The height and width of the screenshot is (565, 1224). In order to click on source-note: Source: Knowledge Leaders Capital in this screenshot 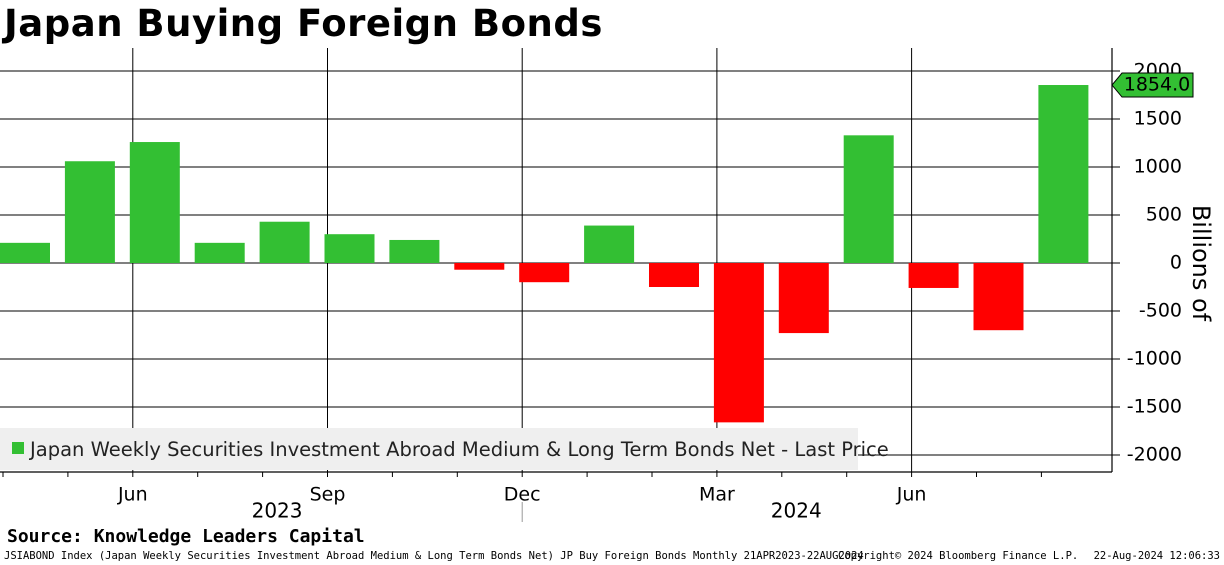, I will do `click(186, 536)`.